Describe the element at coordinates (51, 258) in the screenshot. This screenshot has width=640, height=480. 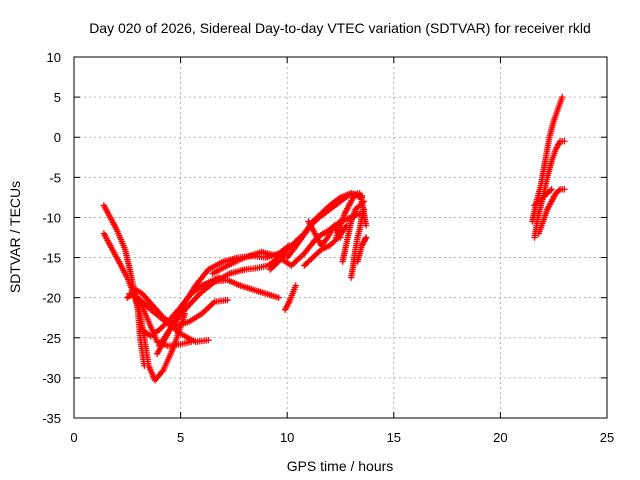
I see `y-tick-label: -15` at that location.